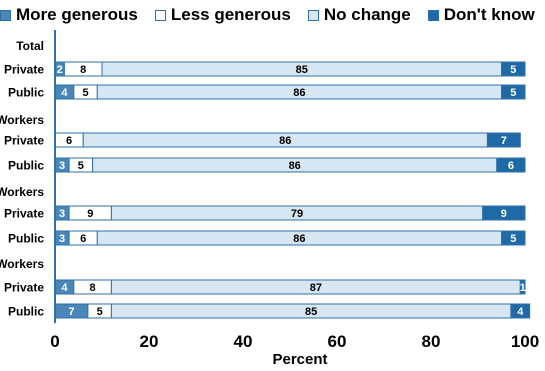  I want to click on legend-swatch-no-change, so click(313, 15).